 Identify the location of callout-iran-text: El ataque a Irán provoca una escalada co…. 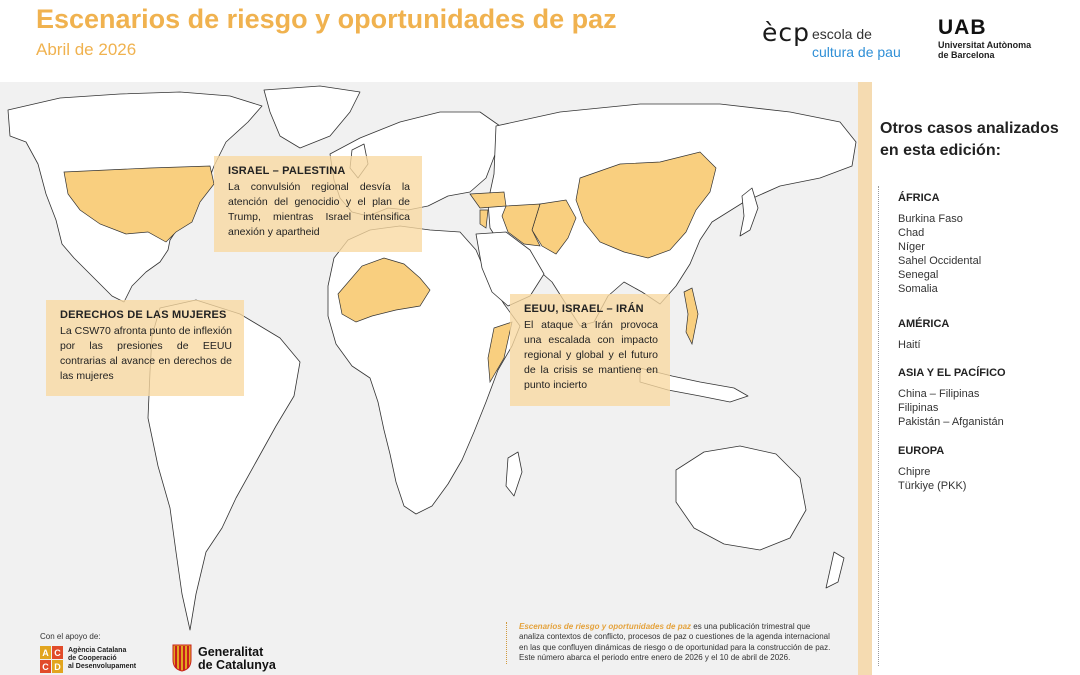
(591, 355).